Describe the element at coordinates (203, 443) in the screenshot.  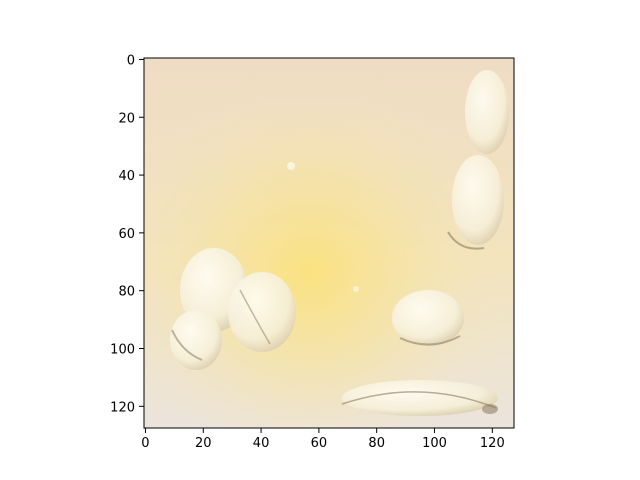
I see `x-tick-label: 20` at that location.